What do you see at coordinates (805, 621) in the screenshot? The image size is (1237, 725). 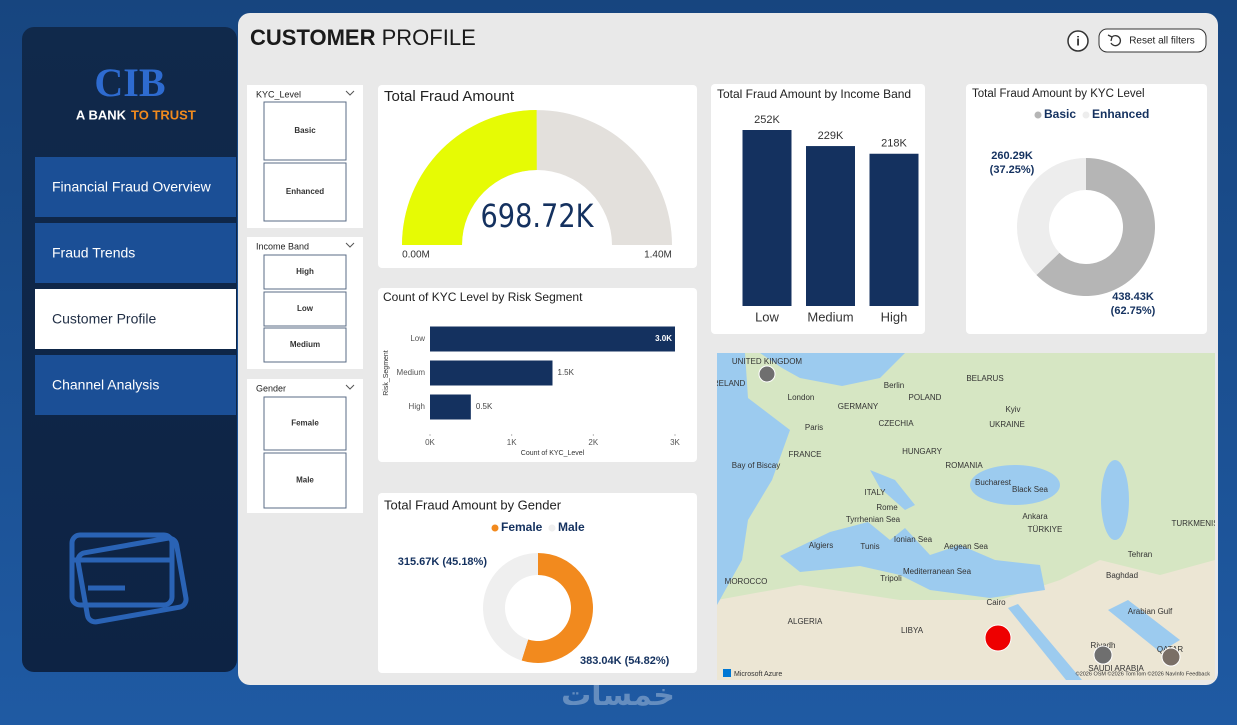 I see `map-label: ALGERIA` at bounding box center [805, 621].